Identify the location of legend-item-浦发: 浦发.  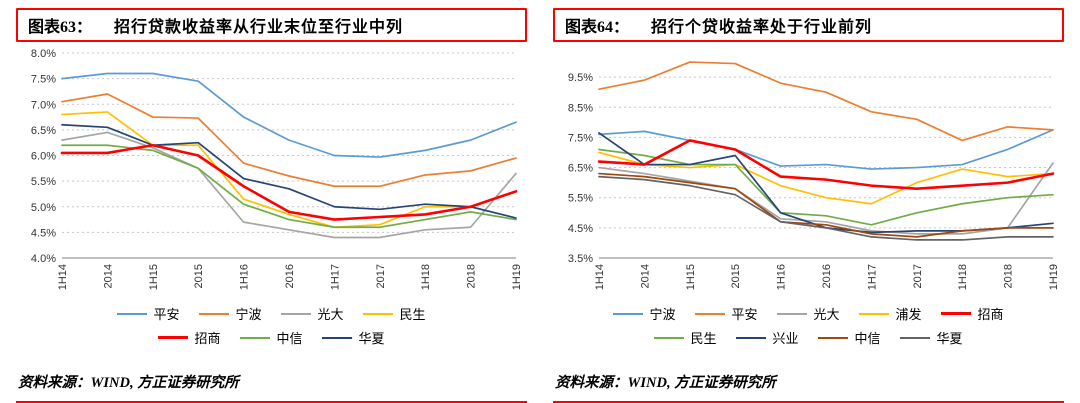
(890, 313).